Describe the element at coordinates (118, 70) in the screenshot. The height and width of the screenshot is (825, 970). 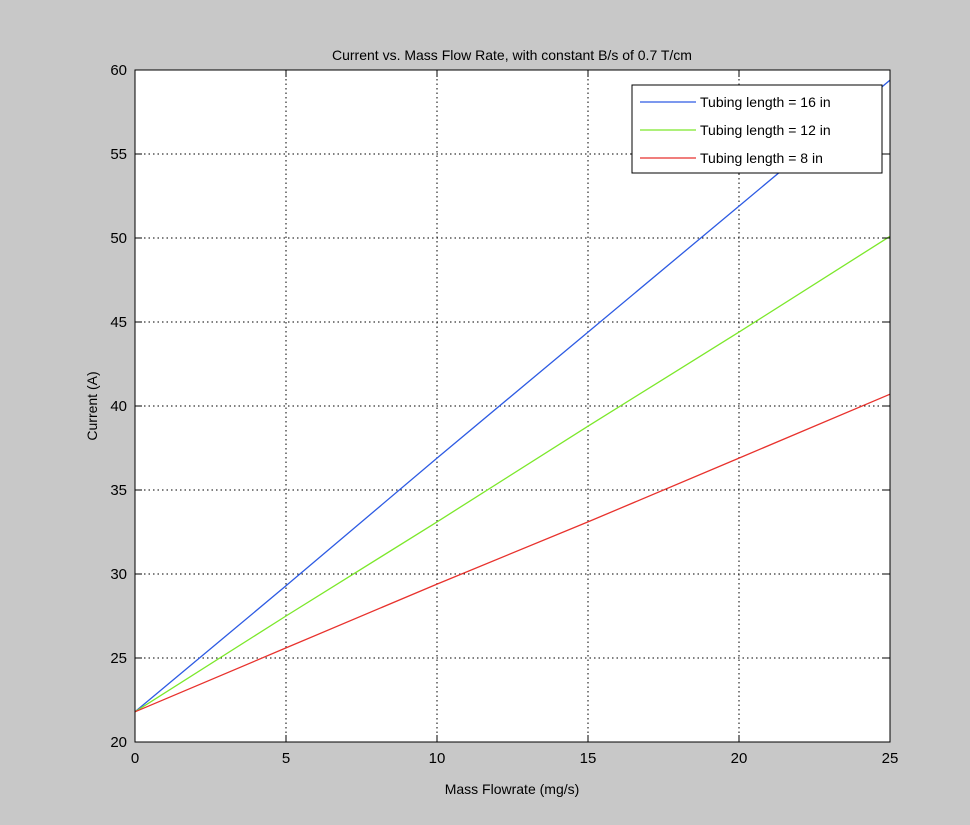
I see `y-tick-label: 60` at that location.